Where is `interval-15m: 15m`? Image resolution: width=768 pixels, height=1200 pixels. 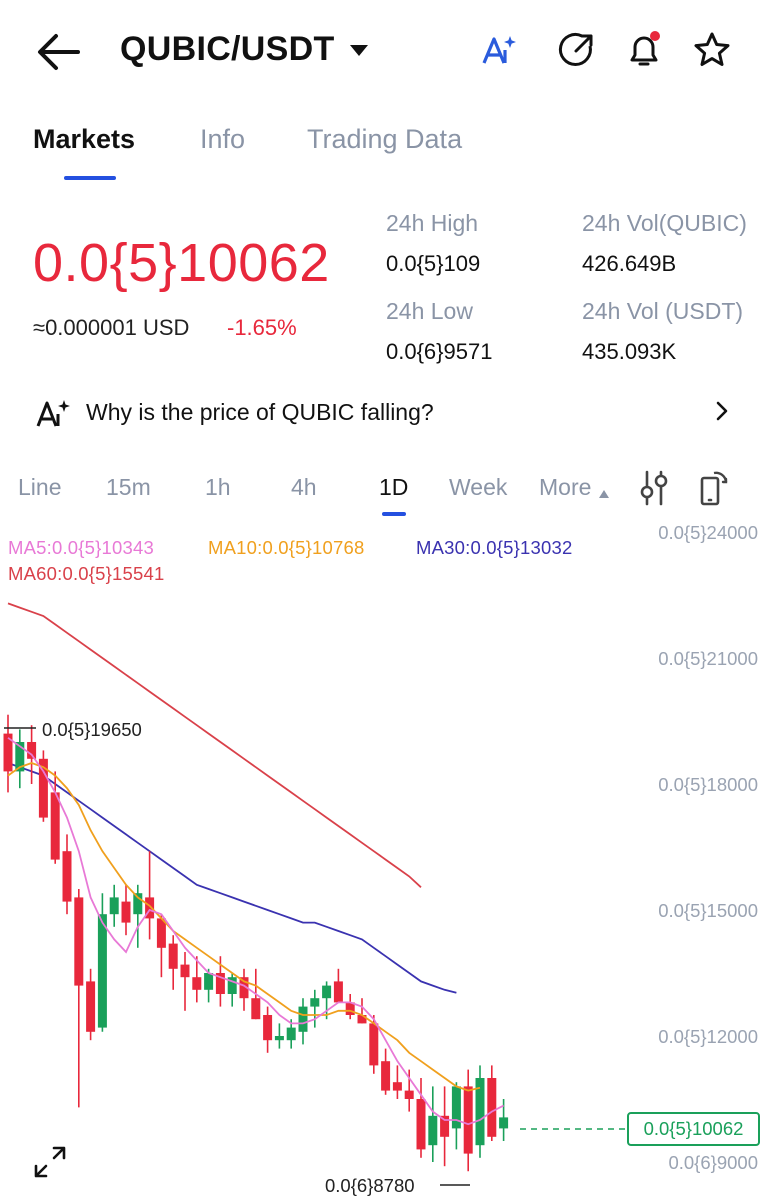
interval-15m: 15m is located at coordinates (128, 487).